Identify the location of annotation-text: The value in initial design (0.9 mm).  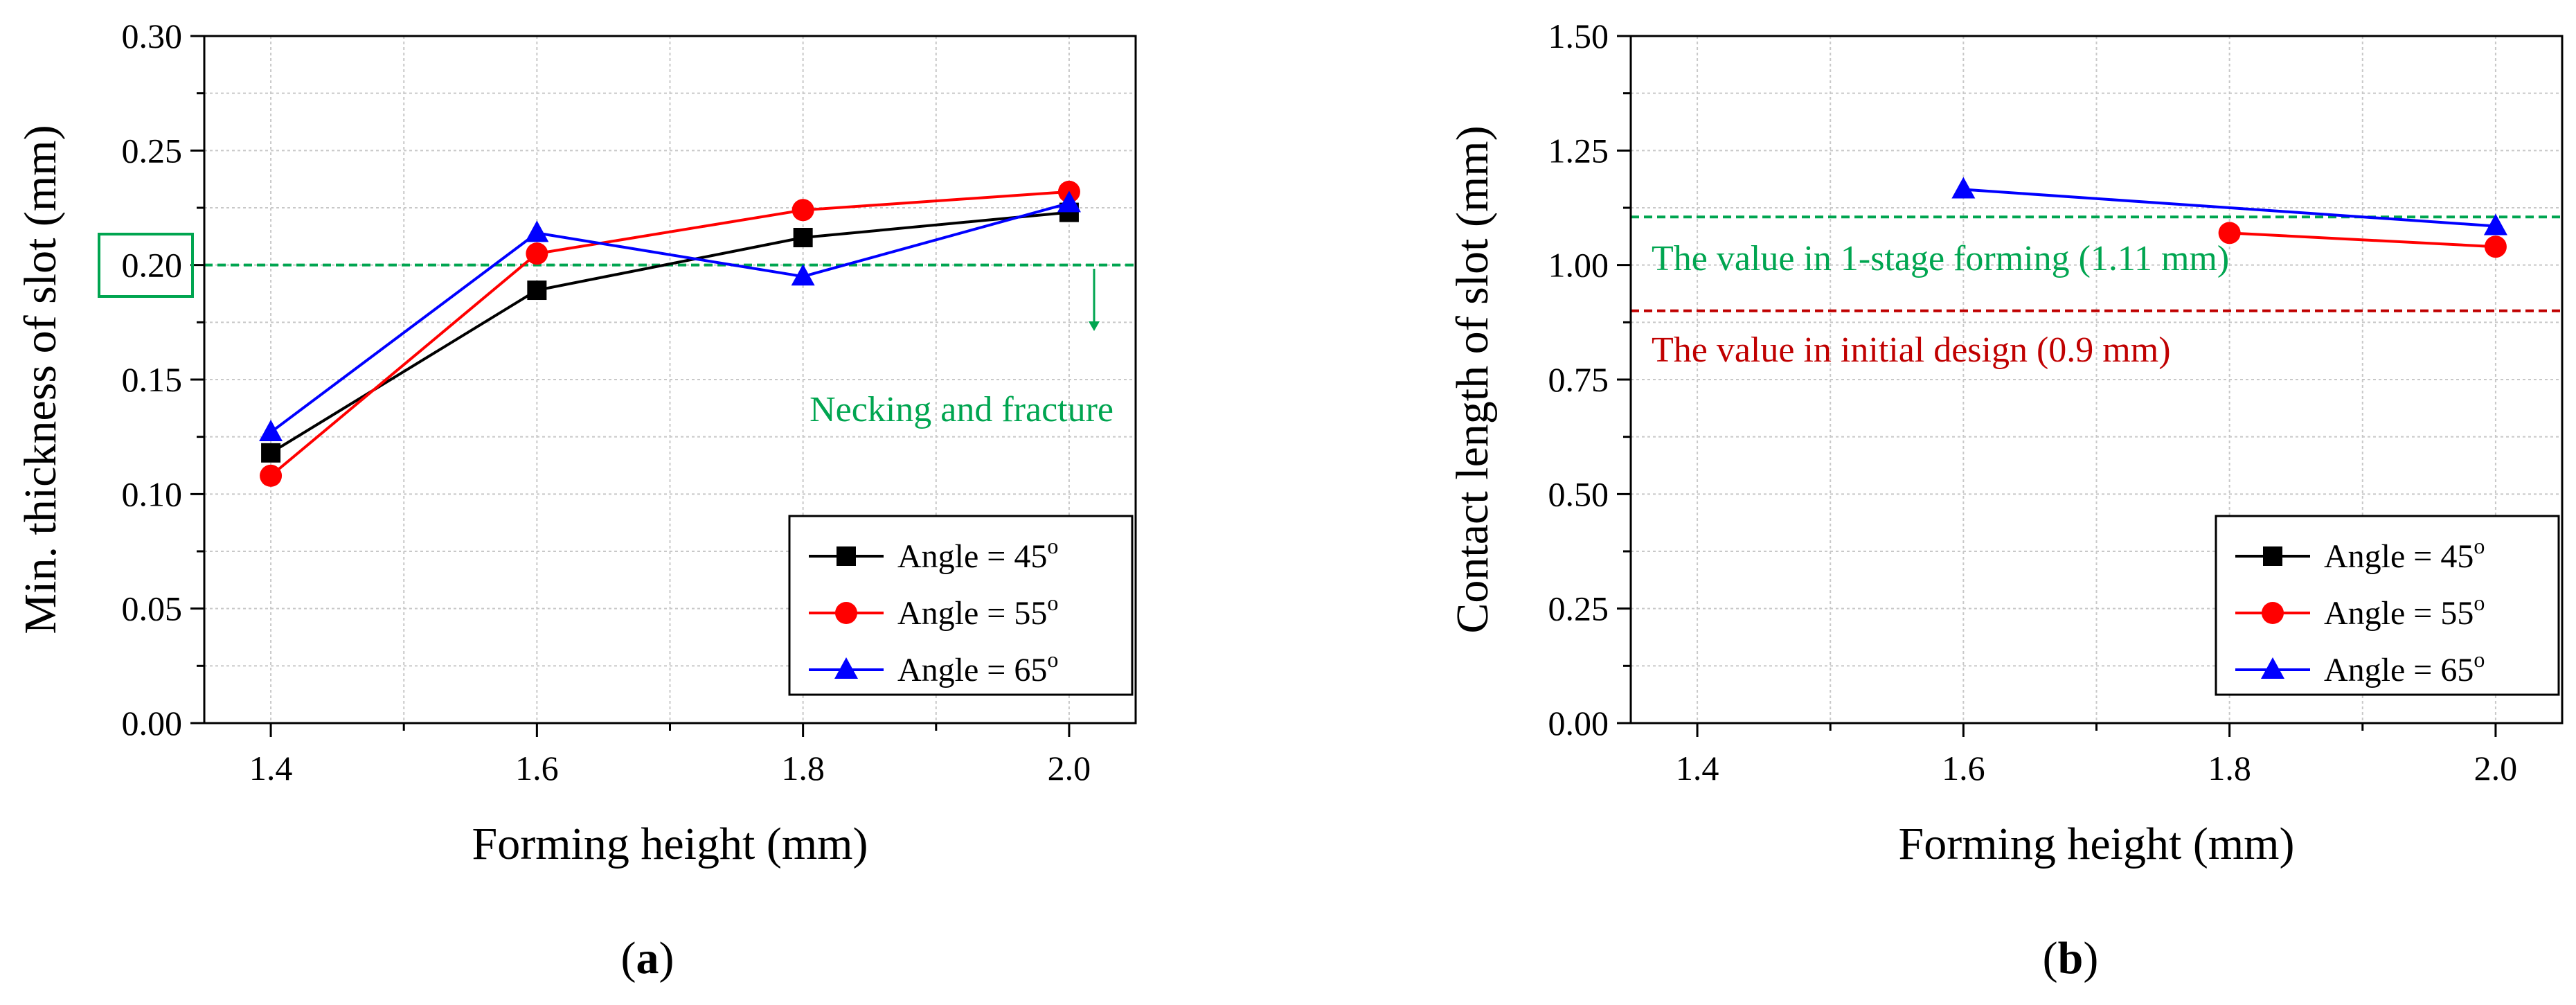
(1911, 350).